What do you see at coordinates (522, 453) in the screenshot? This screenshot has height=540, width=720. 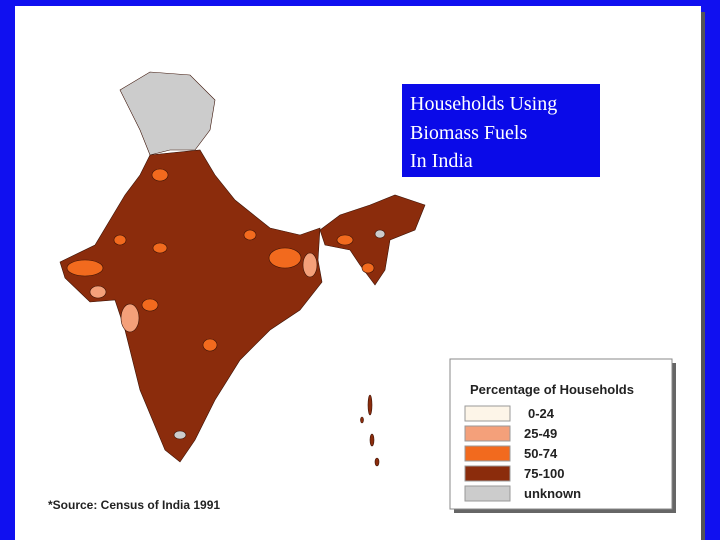 I see `legend-items: 0-24 25-49 50-74 75-100 unknown` at bounding box center [522, 453].